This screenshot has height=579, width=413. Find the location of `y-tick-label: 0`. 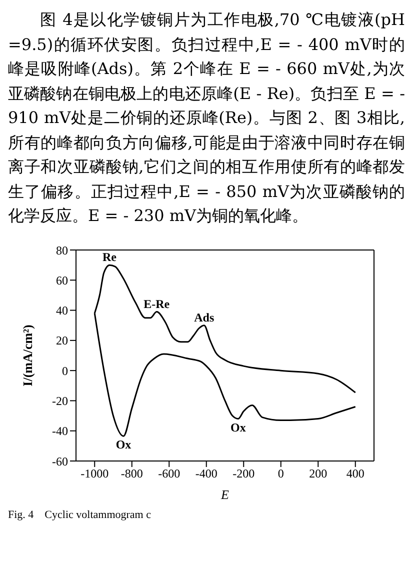

y-tick-label: 0 is located at coordinates (65, 370).